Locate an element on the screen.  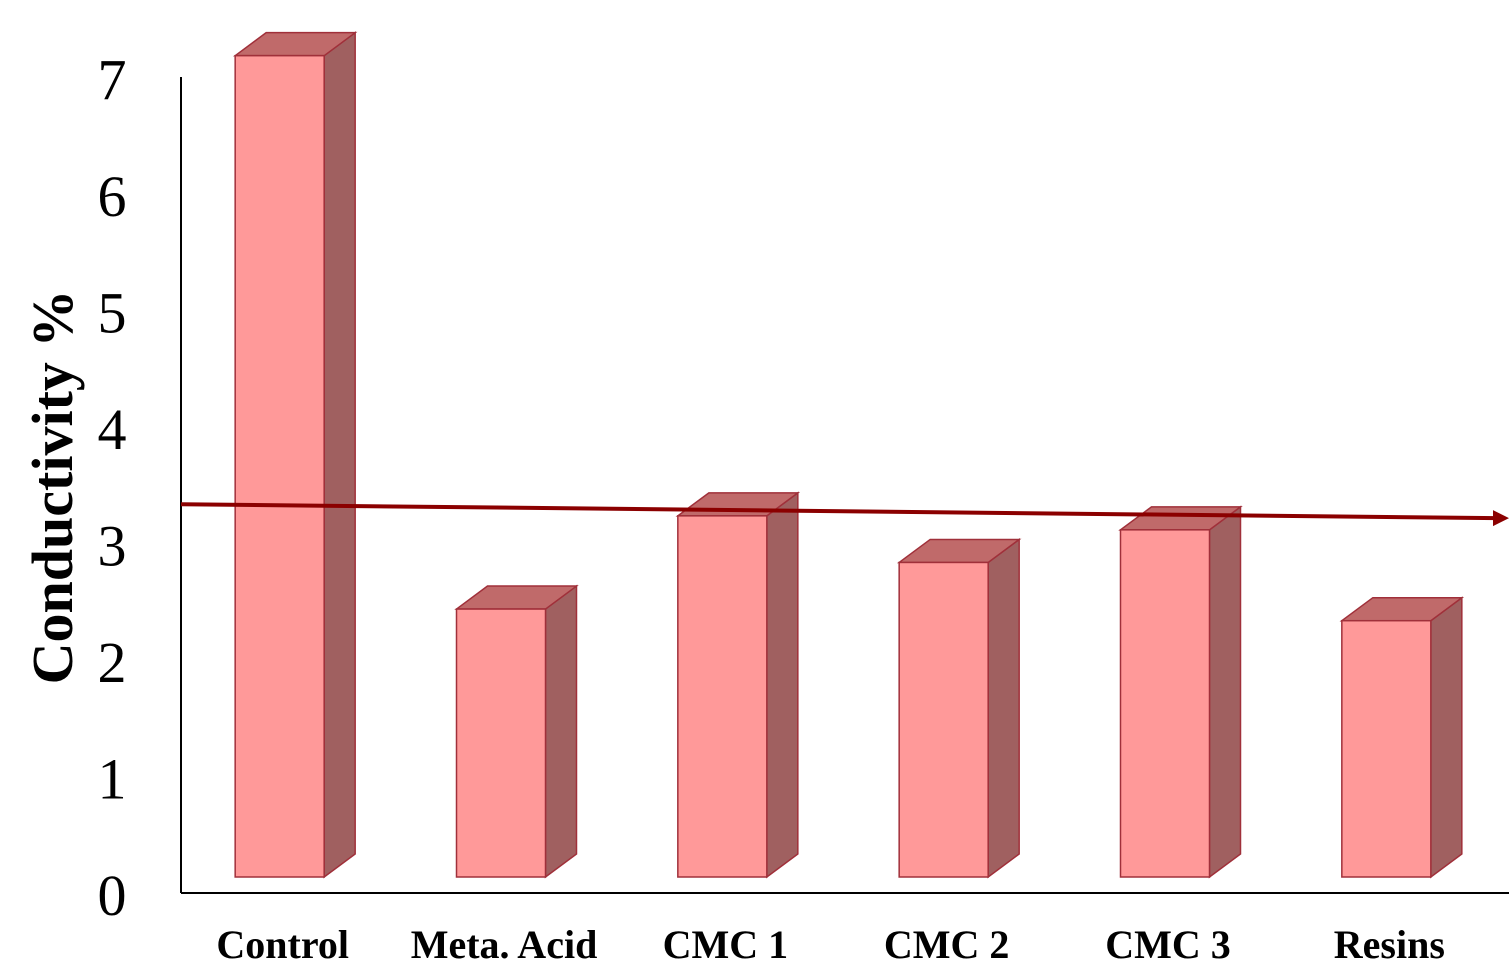
x-tick-label: CMC 1 is located at coordinates (726, 941).